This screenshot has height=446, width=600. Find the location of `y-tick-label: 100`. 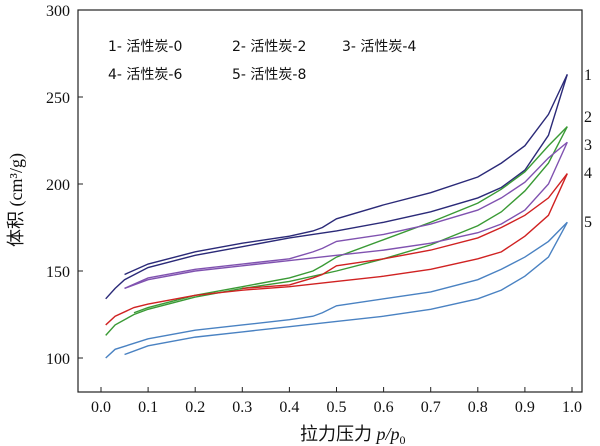

y-tick-label: 100 is located at coordinates (58, 359).